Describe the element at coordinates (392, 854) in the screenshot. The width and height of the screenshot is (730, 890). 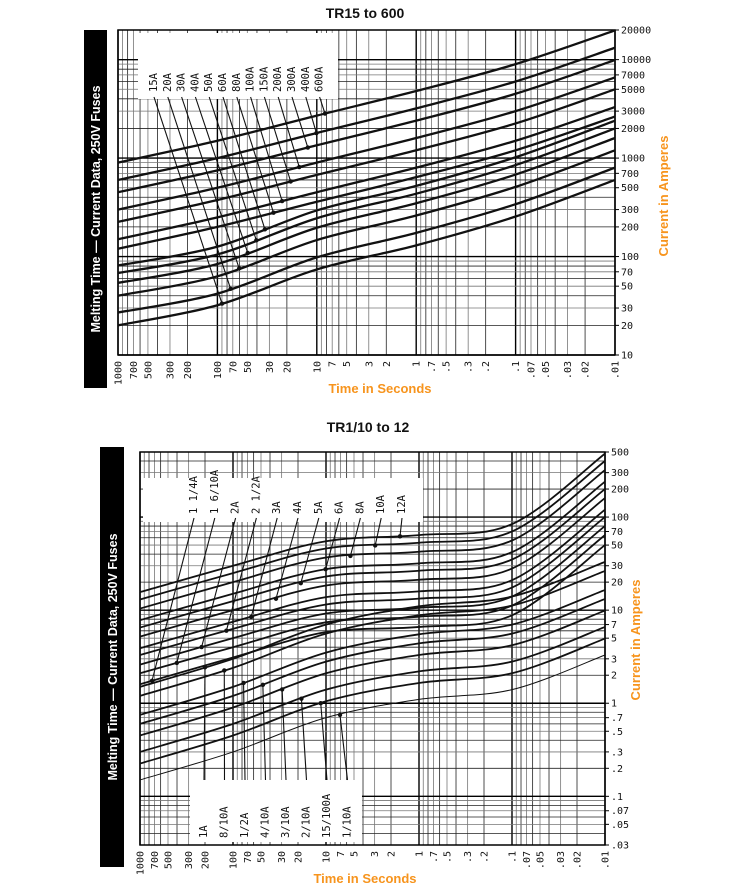
I see `x-tick-label: 2` at that location.